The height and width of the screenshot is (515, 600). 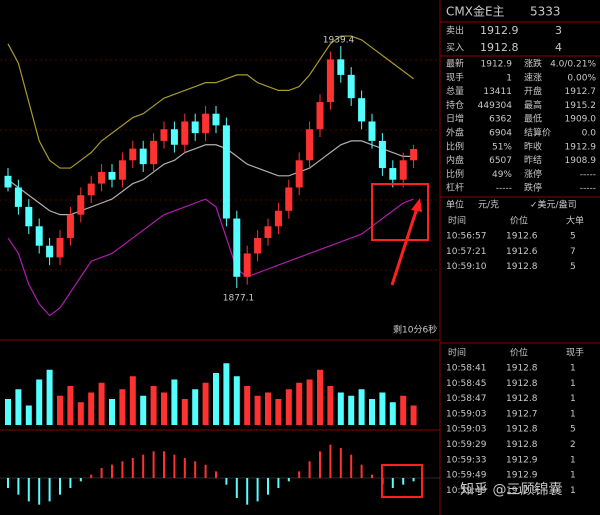 I want to click on field-label: 外盘, so click(x=455, y=133).